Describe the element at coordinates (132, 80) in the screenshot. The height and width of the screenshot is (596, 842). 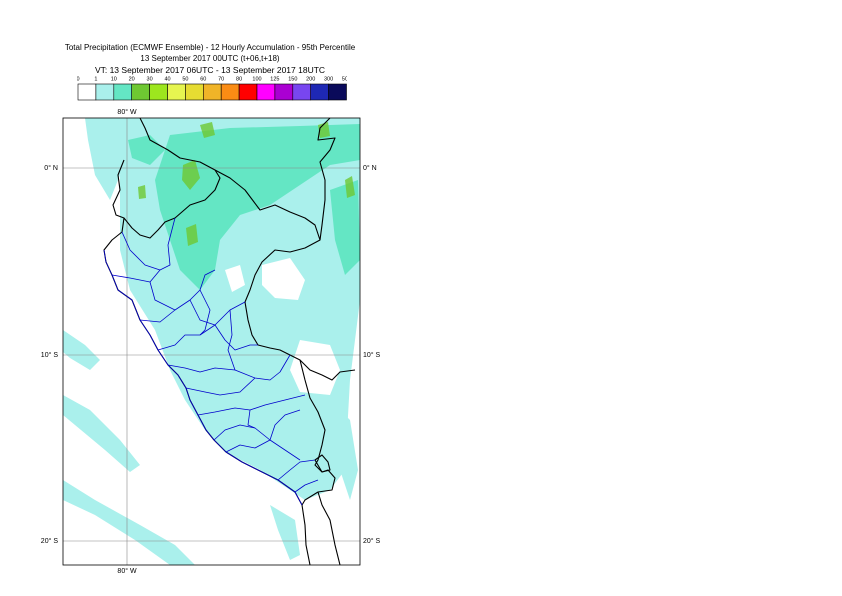
I see `legend-tick-label: 20` at that location.